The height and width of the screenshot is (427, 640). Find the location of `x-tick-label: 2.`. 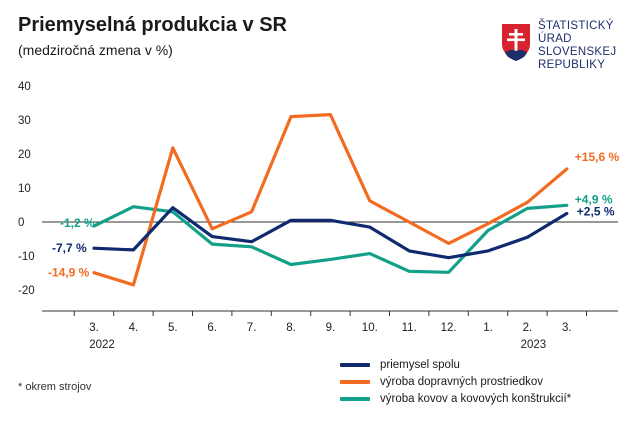

x-tick-label: 2. is located at coordinates (528, 328).